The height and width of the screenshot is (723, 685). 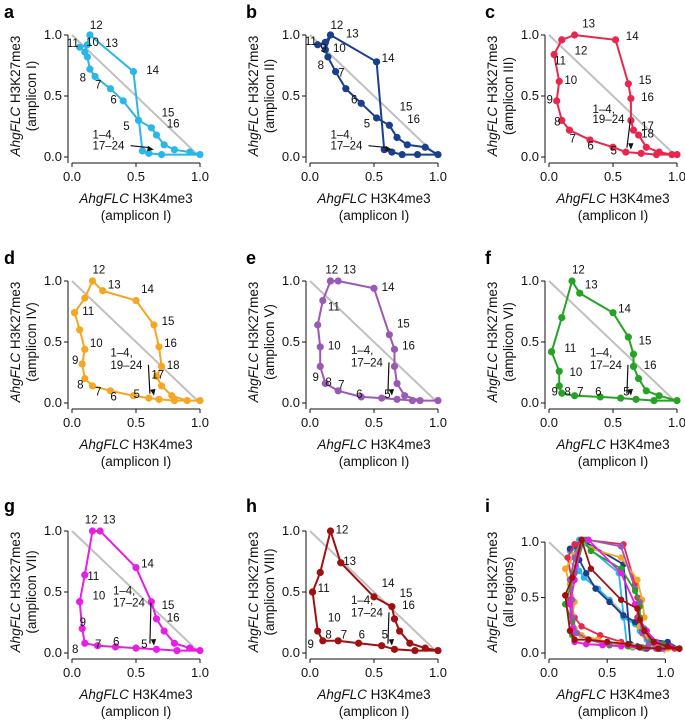 What do you see at coordinates (113, 100) in the screenshot?
I see `point-annotation: 6` at bounding box center [113, 100].